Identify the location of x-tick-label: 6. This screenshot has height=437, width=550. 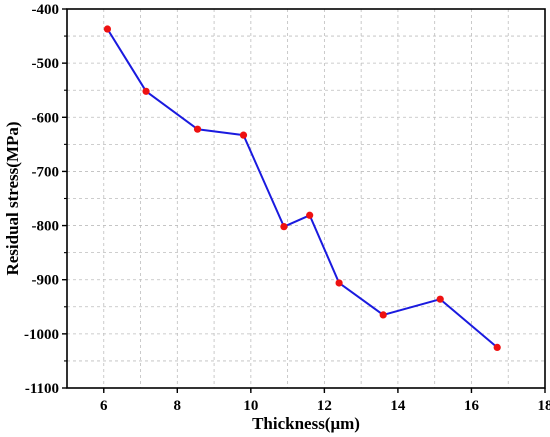
(104, 406).